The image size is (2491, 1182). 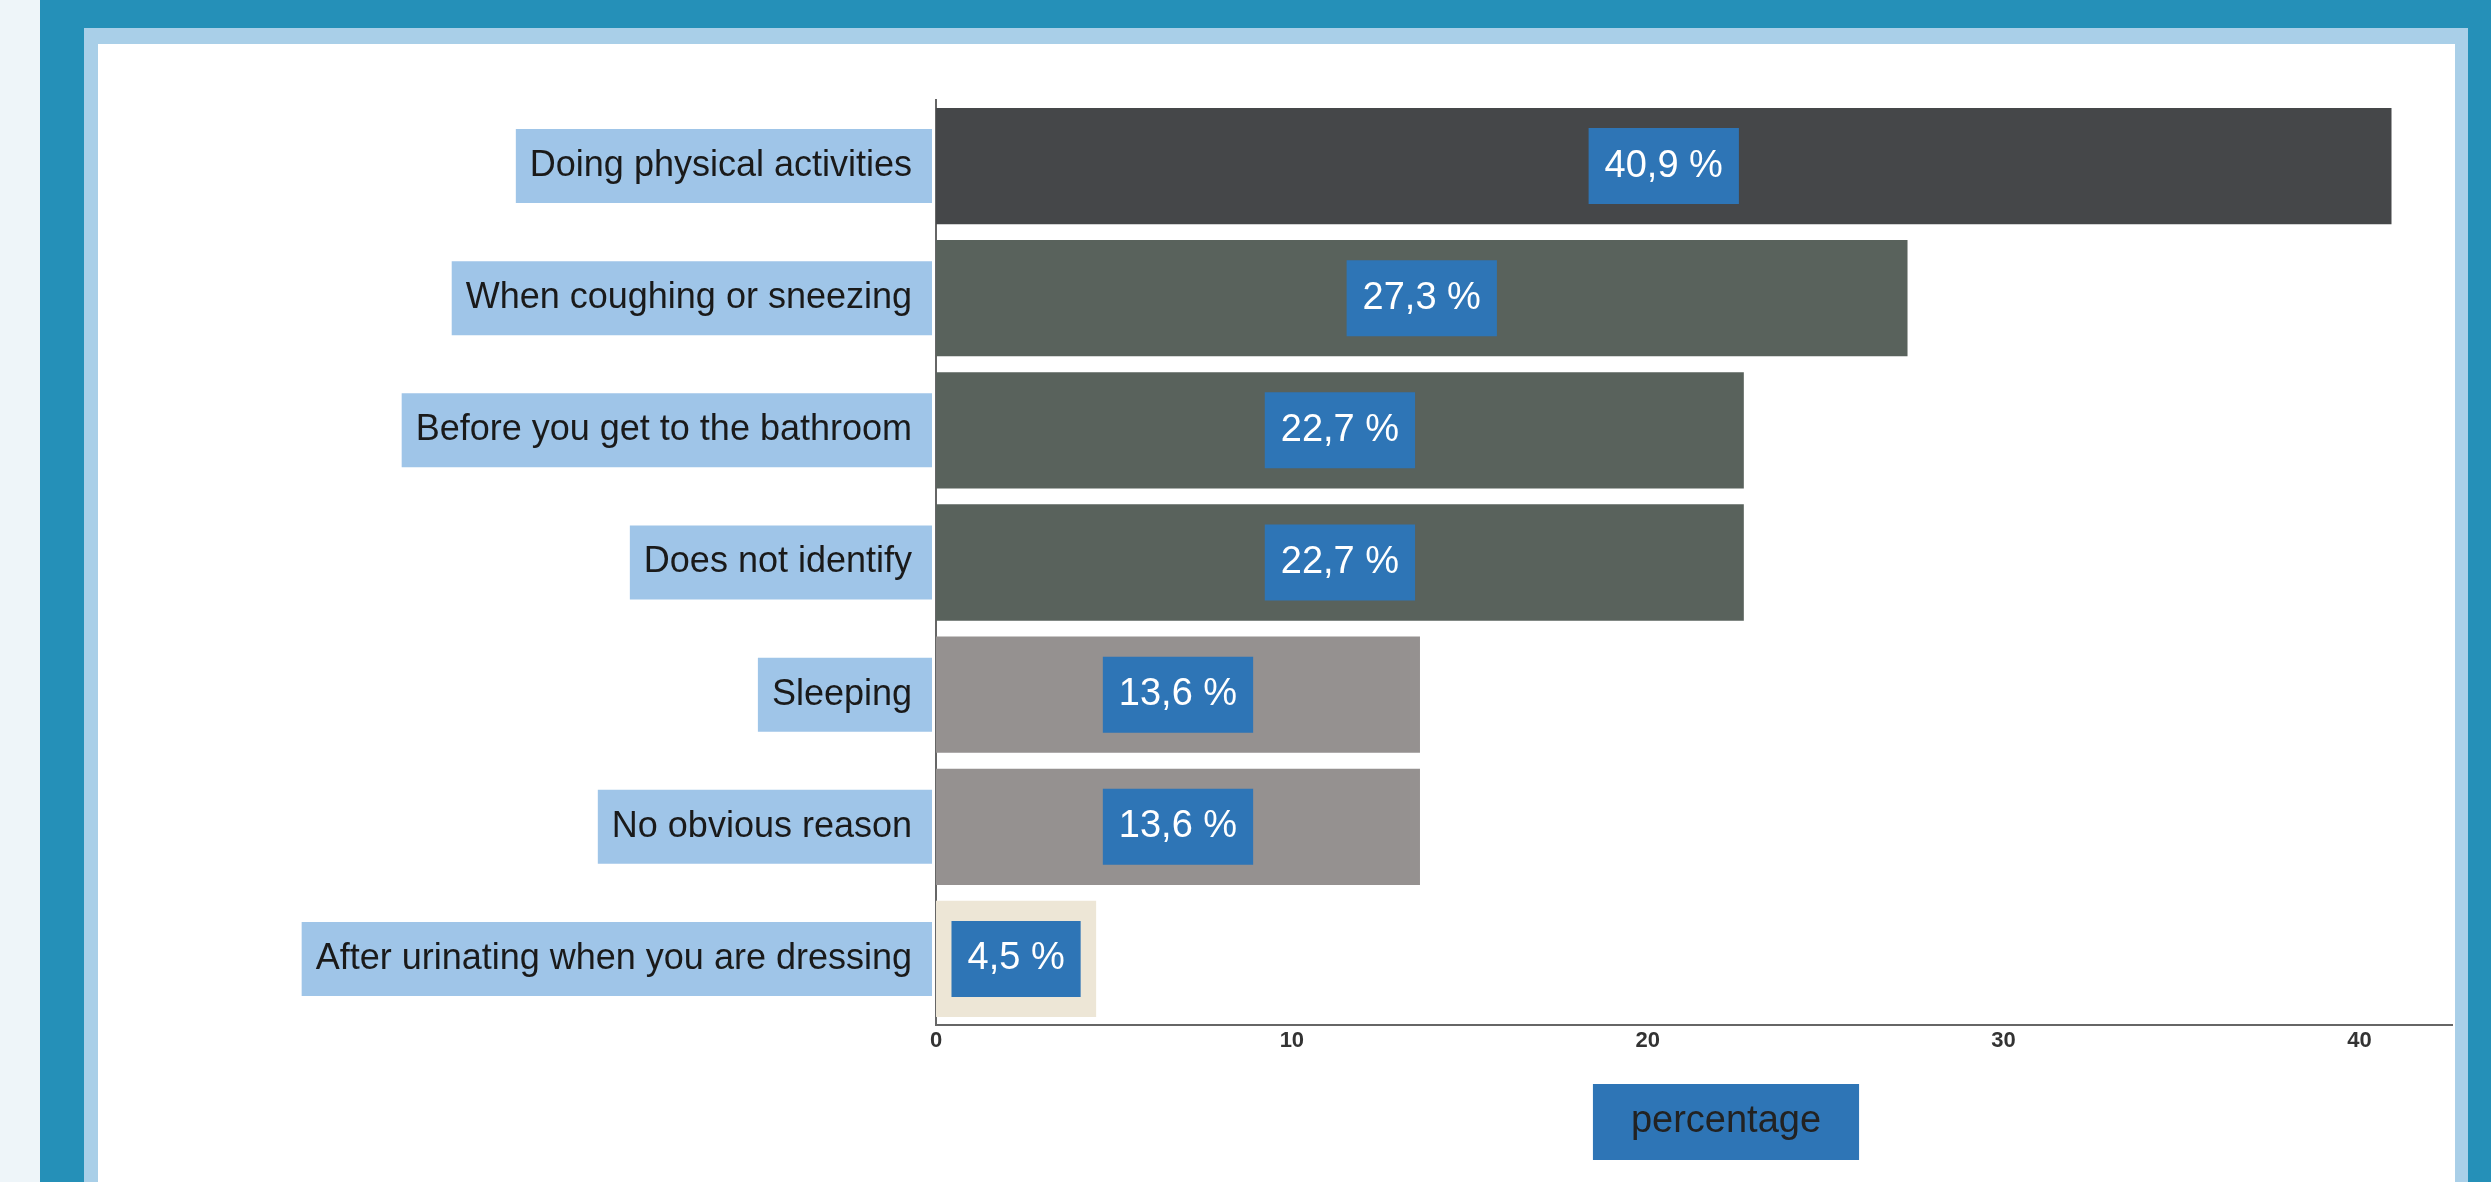 I want to click on data-label: 4,5 %, so click(x=1016, y=956).